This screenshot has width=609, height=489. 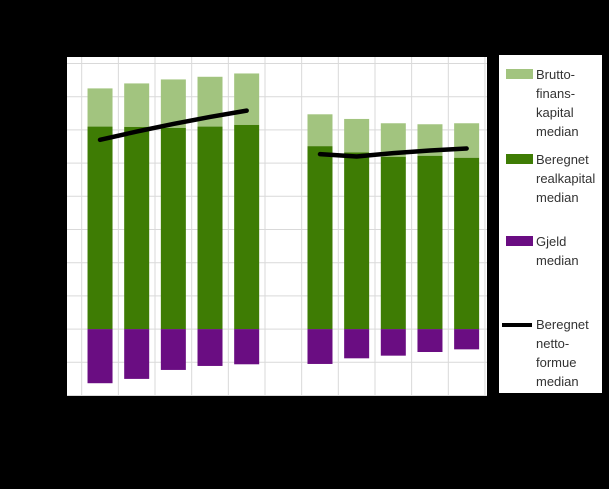 I want to click on legend-label-bruttofinanskapital: Brutto- finans- kapital median, so click(x=557, y=103).